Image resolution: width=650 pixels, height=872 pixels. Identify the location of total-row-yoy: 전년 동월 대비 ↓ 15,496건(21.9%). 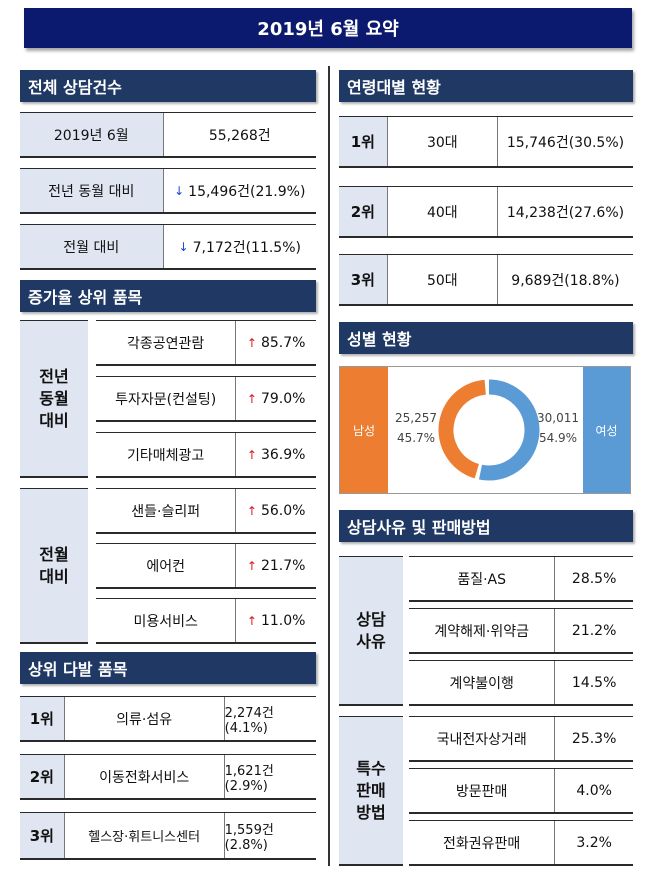
(168, 191).